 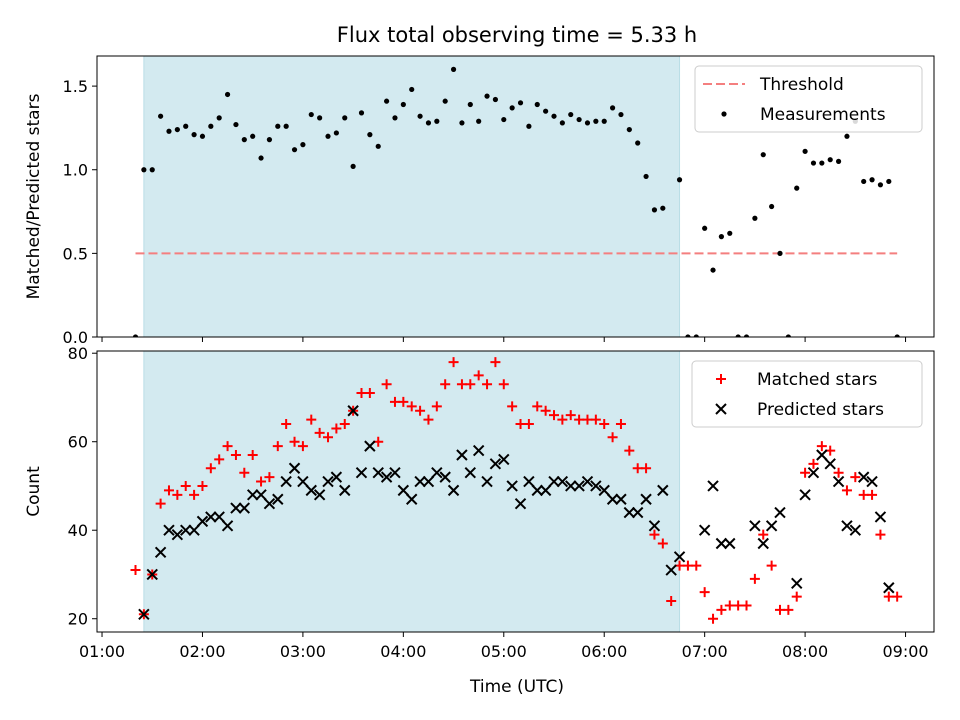 I want to click on y-axis-label: Count, so click(x=34, y=491).